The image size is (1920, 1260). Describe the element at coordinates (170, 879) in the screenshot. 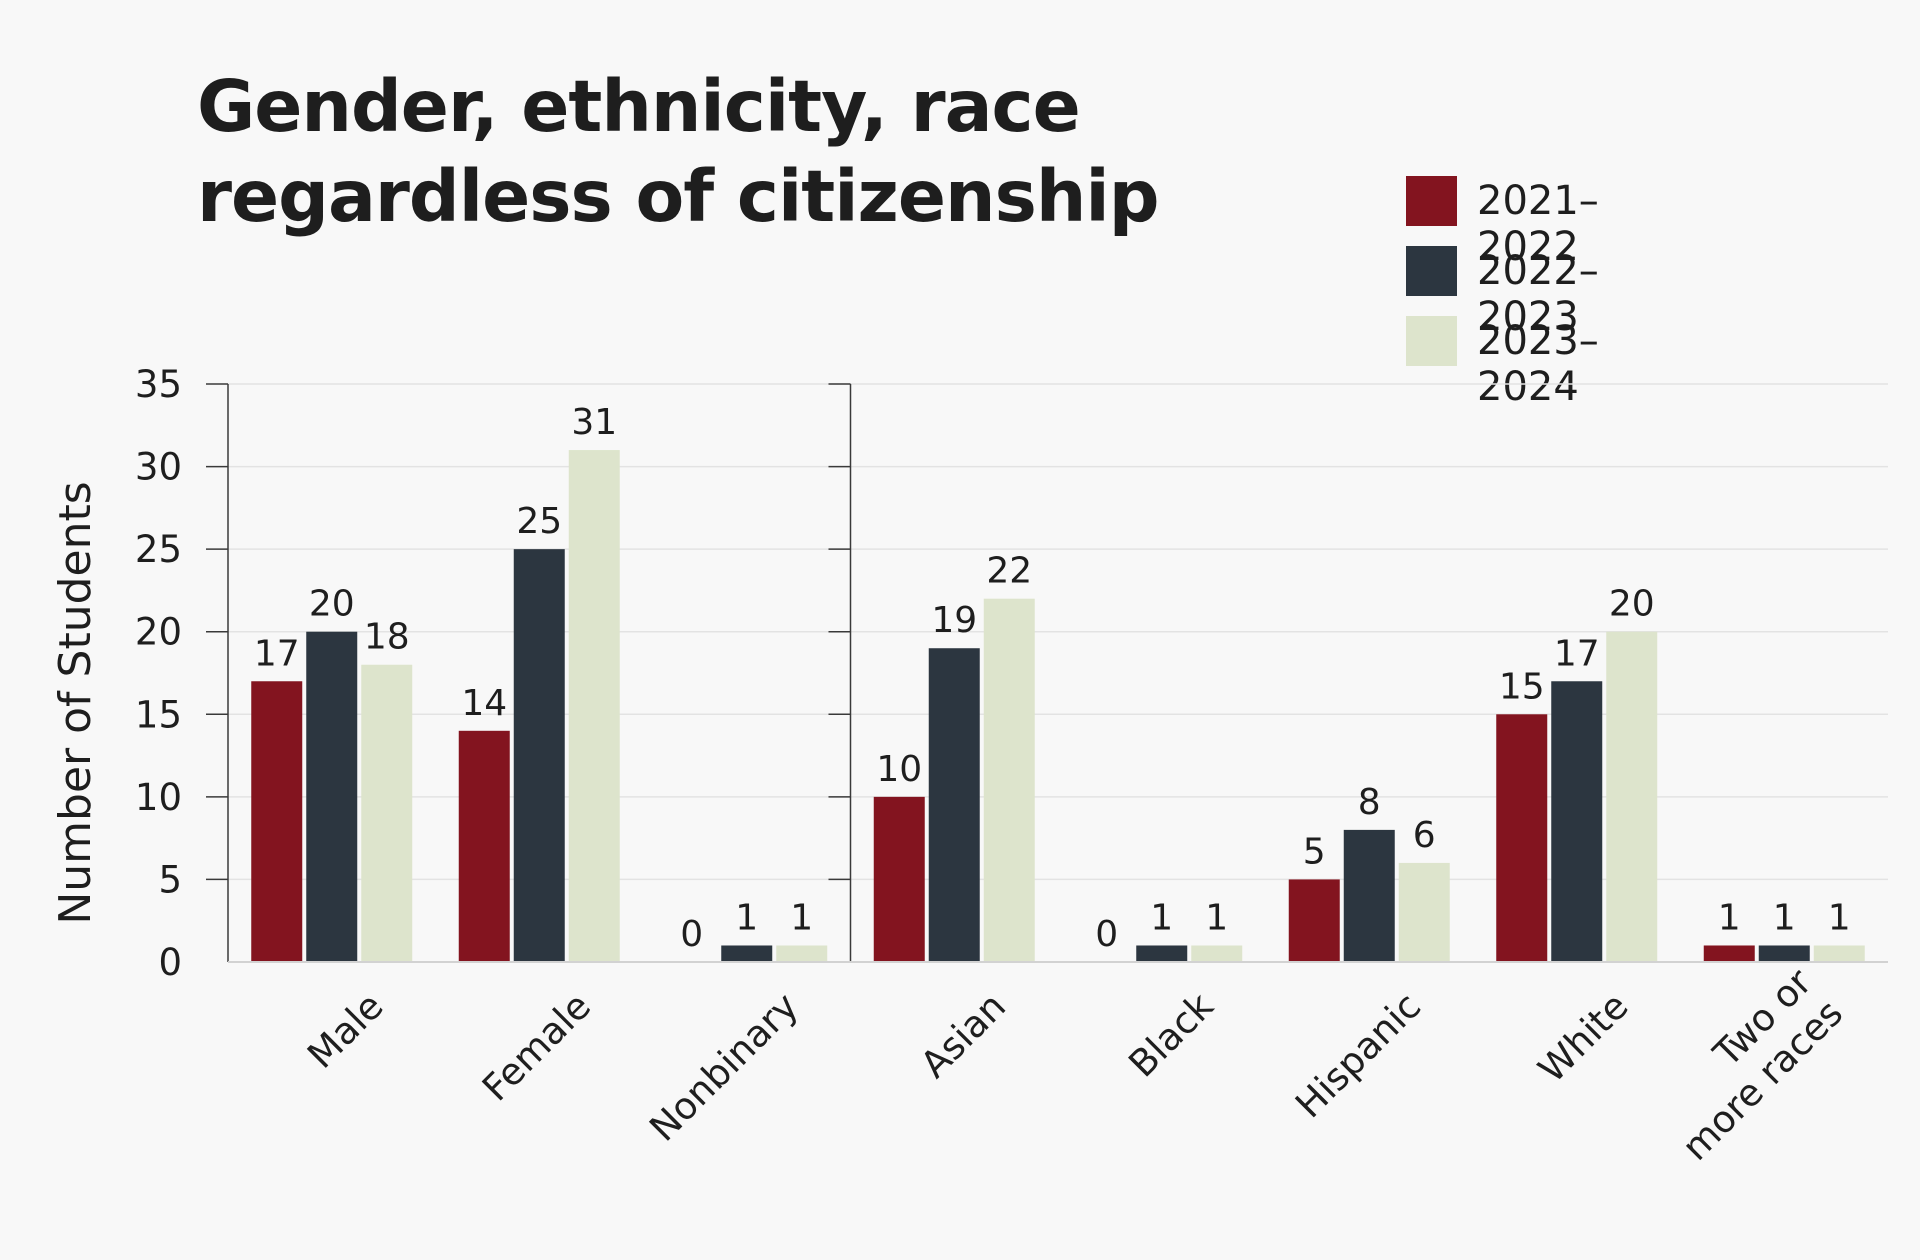

I see `y-tick-label-5: 5` at that location.